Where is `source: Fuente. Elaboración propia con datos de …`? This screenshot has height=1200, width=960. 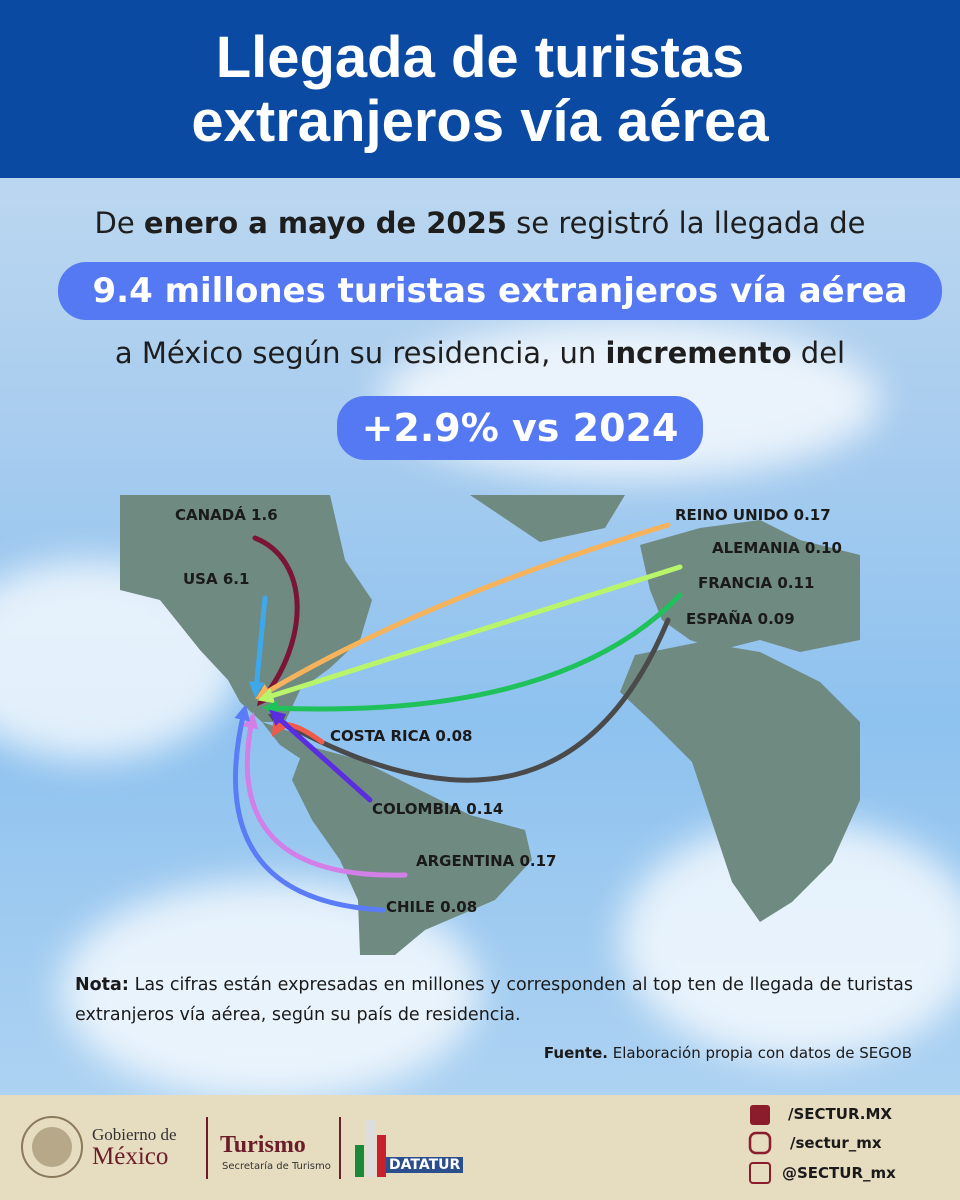
source: Fuente. Elaboración propia con datos de … is located at coordinates (728, 1053).